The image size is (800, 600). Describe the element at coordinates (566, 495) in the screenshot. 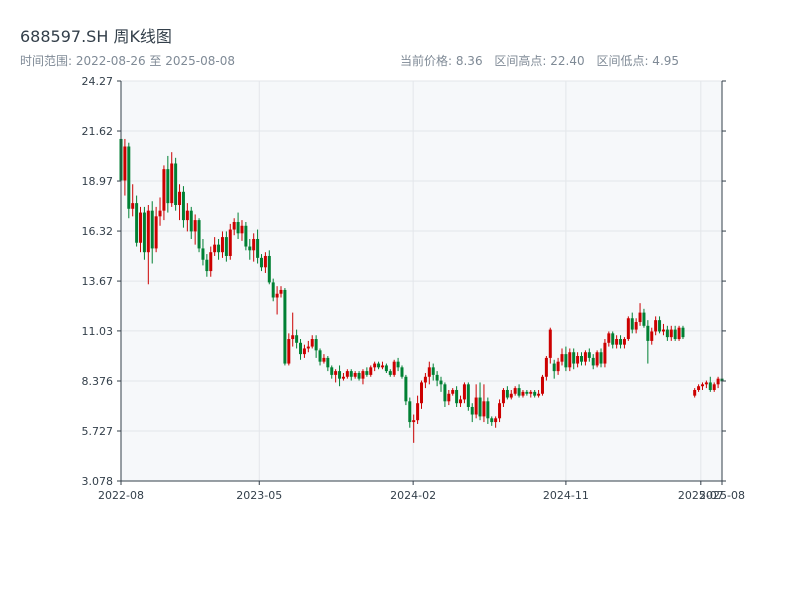

I see `x-tick-label: 2024-11` at that location.